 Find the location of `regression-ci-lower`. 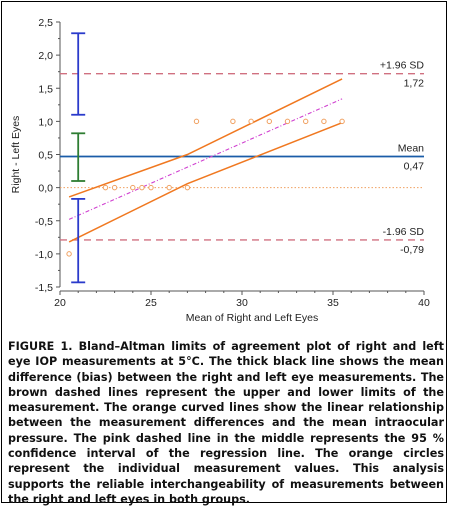

regression-ci-lower is located at coordinates (205, 182).